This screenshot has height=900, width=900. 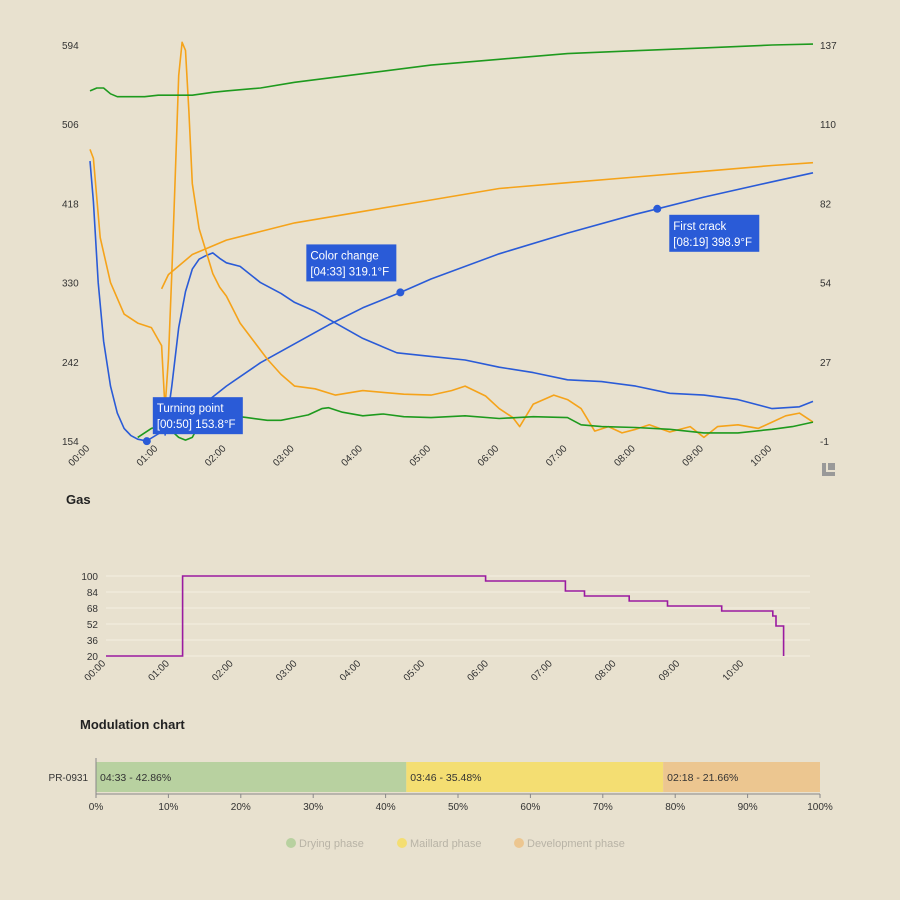 I want to click on mod-x-tick-label: 40%, so click(x=386, y=807).